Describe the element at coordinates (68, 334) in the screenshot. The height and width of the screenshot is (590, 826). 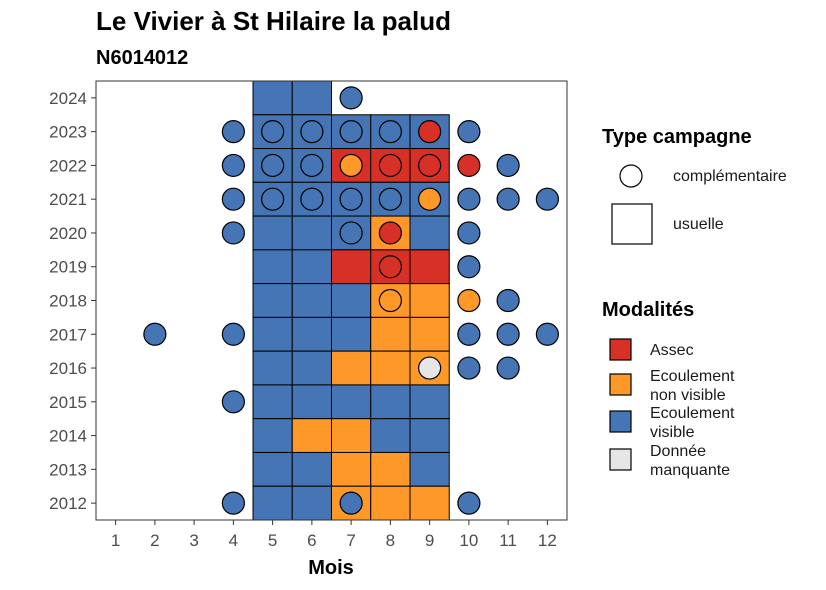
I see `y-tick-label: 2017` at that location.